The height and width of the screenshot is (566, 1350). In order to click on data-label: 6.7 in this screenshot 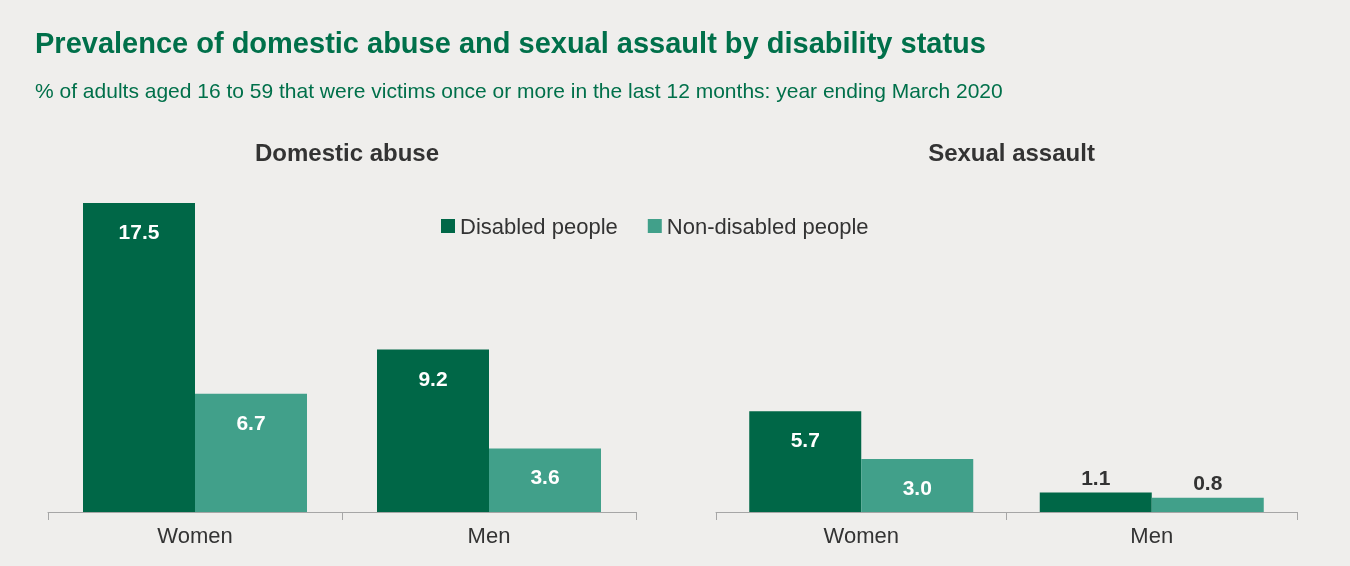, I will do `click(251, 422)`.